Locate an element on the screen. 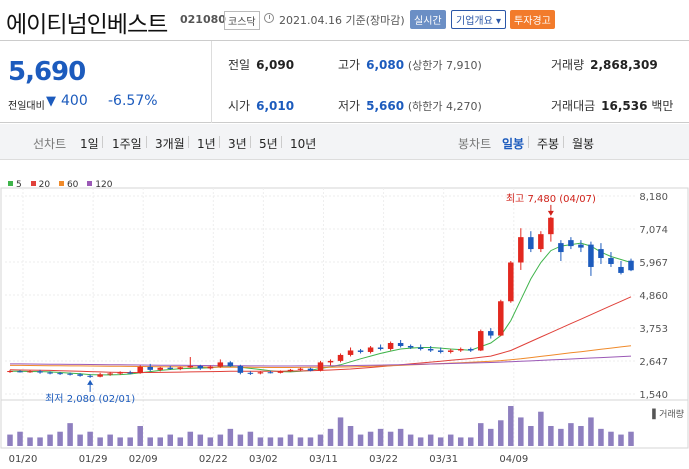 Image resolution: width=689 pixels, height=469 pixels. x-tick-label: 01/29 is located at coordinates (93, 459).